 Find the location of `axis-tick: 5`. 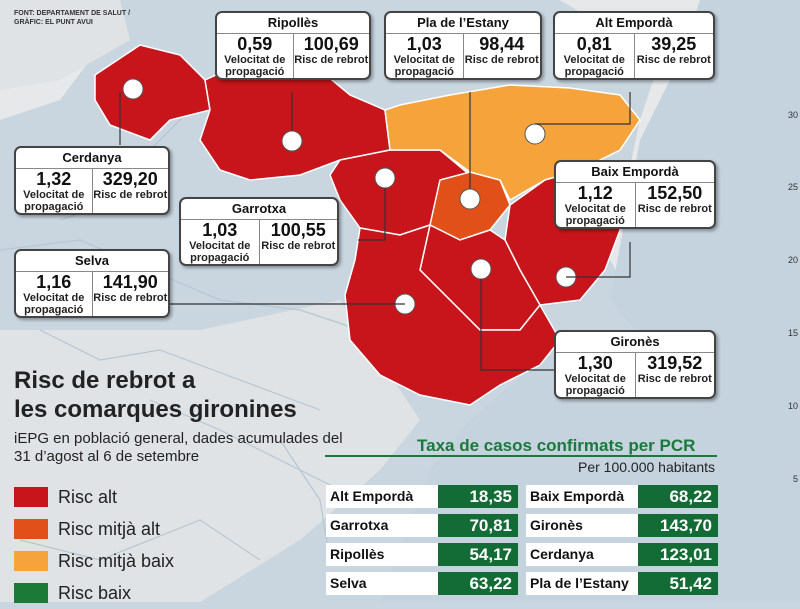

axis-tick: 5 is located at coordinates (795, 479).